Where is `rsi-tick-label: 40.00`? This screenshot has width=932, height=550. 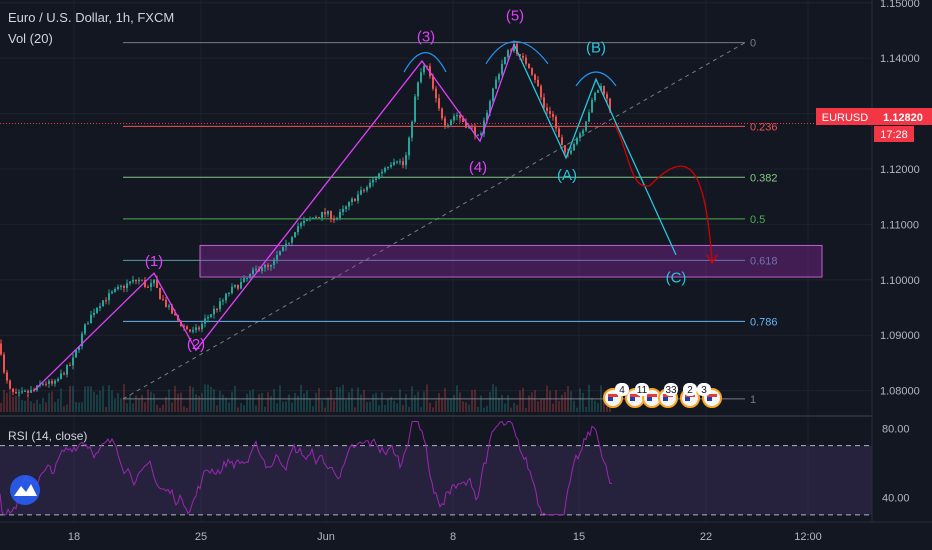
rsi-tick-label: 40.00 is located at coordinates (896, 499).